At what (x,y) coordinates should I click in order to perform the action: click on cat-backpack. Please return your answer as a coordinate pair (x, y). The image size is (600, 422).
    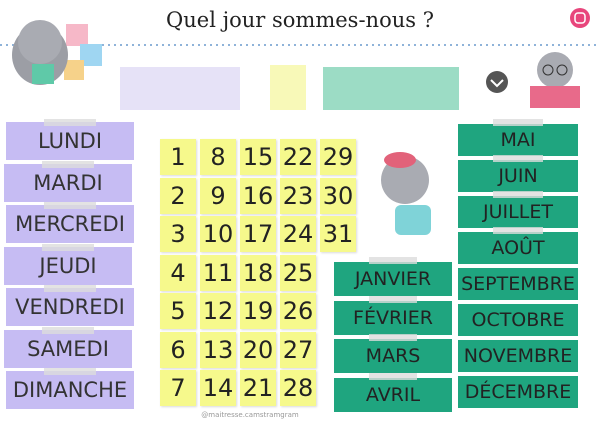
    Looking at the image, I should click on (406, 193).